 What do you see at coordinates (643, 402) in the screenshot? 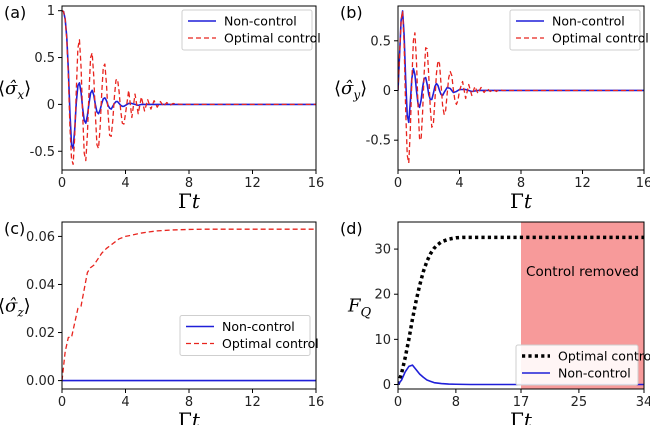
I see `x-tick-label: 34` at bounding box center [643, 402].